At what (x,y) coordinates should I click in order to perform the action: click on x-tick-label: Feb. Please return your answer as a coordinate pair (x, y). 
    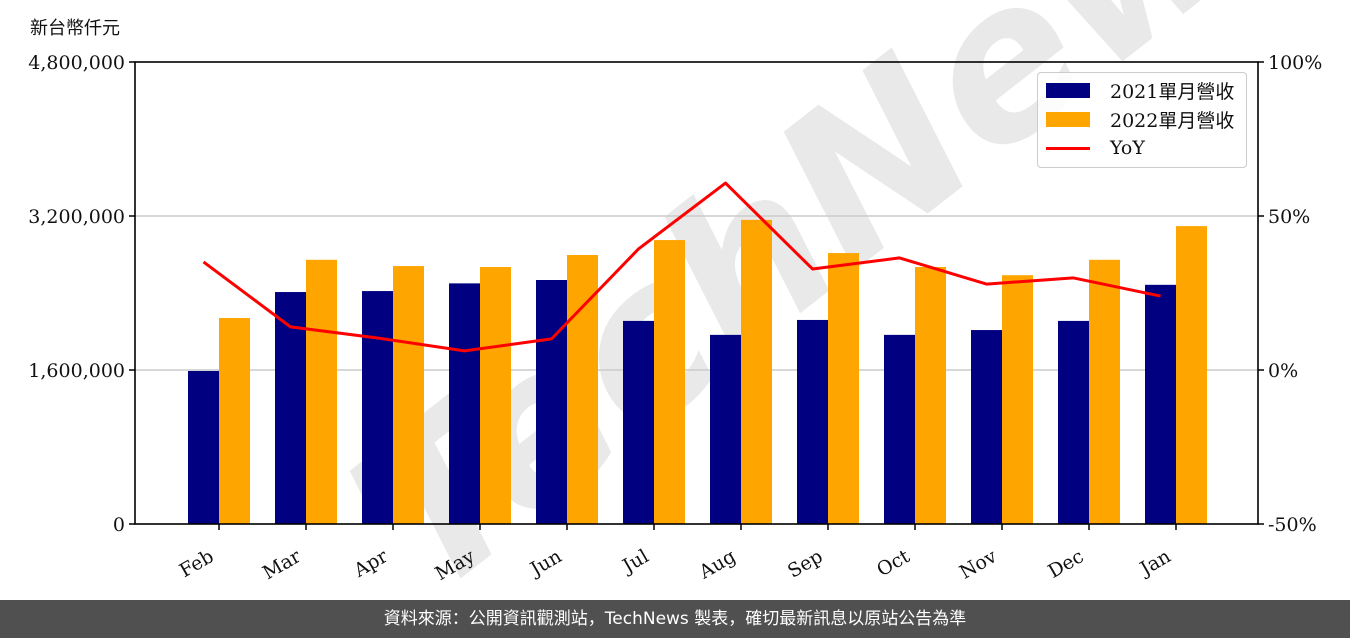
    Looking at the image, I should click on (197, 563).